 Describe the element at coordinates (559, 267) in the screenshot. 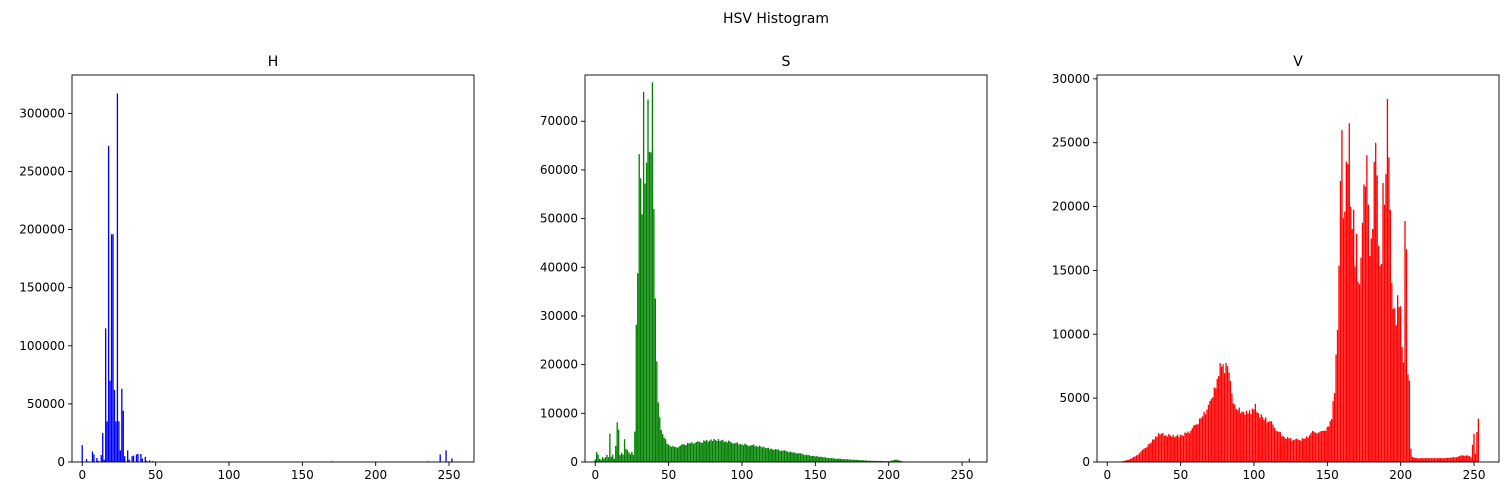

I see `y-tick-label: 40000` at that location.